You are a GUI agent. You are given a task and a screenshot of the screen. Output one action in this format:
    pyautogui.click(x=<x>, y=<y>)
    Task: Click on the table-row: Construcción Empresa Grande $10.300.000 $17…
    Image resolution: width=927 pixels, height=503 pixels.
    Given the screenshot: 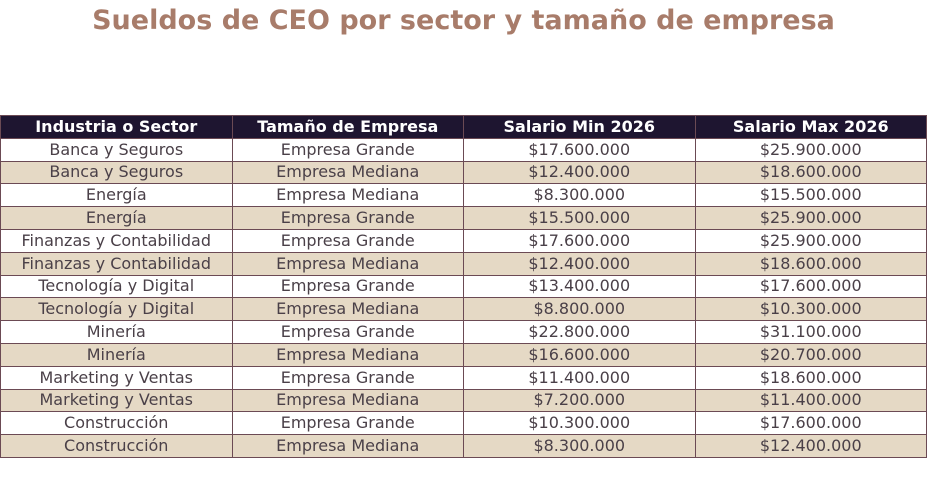 What is the action you would take?
    pyautogui.click(x=463, y=423)
    